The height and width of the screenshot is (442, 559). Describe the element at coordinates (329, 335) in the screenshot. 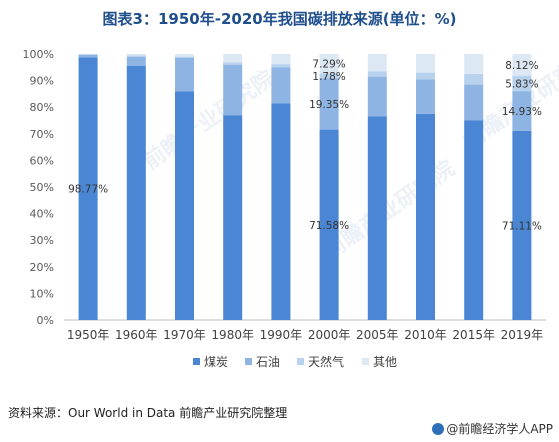

I see `x-tick-label: 2000年` at that location.